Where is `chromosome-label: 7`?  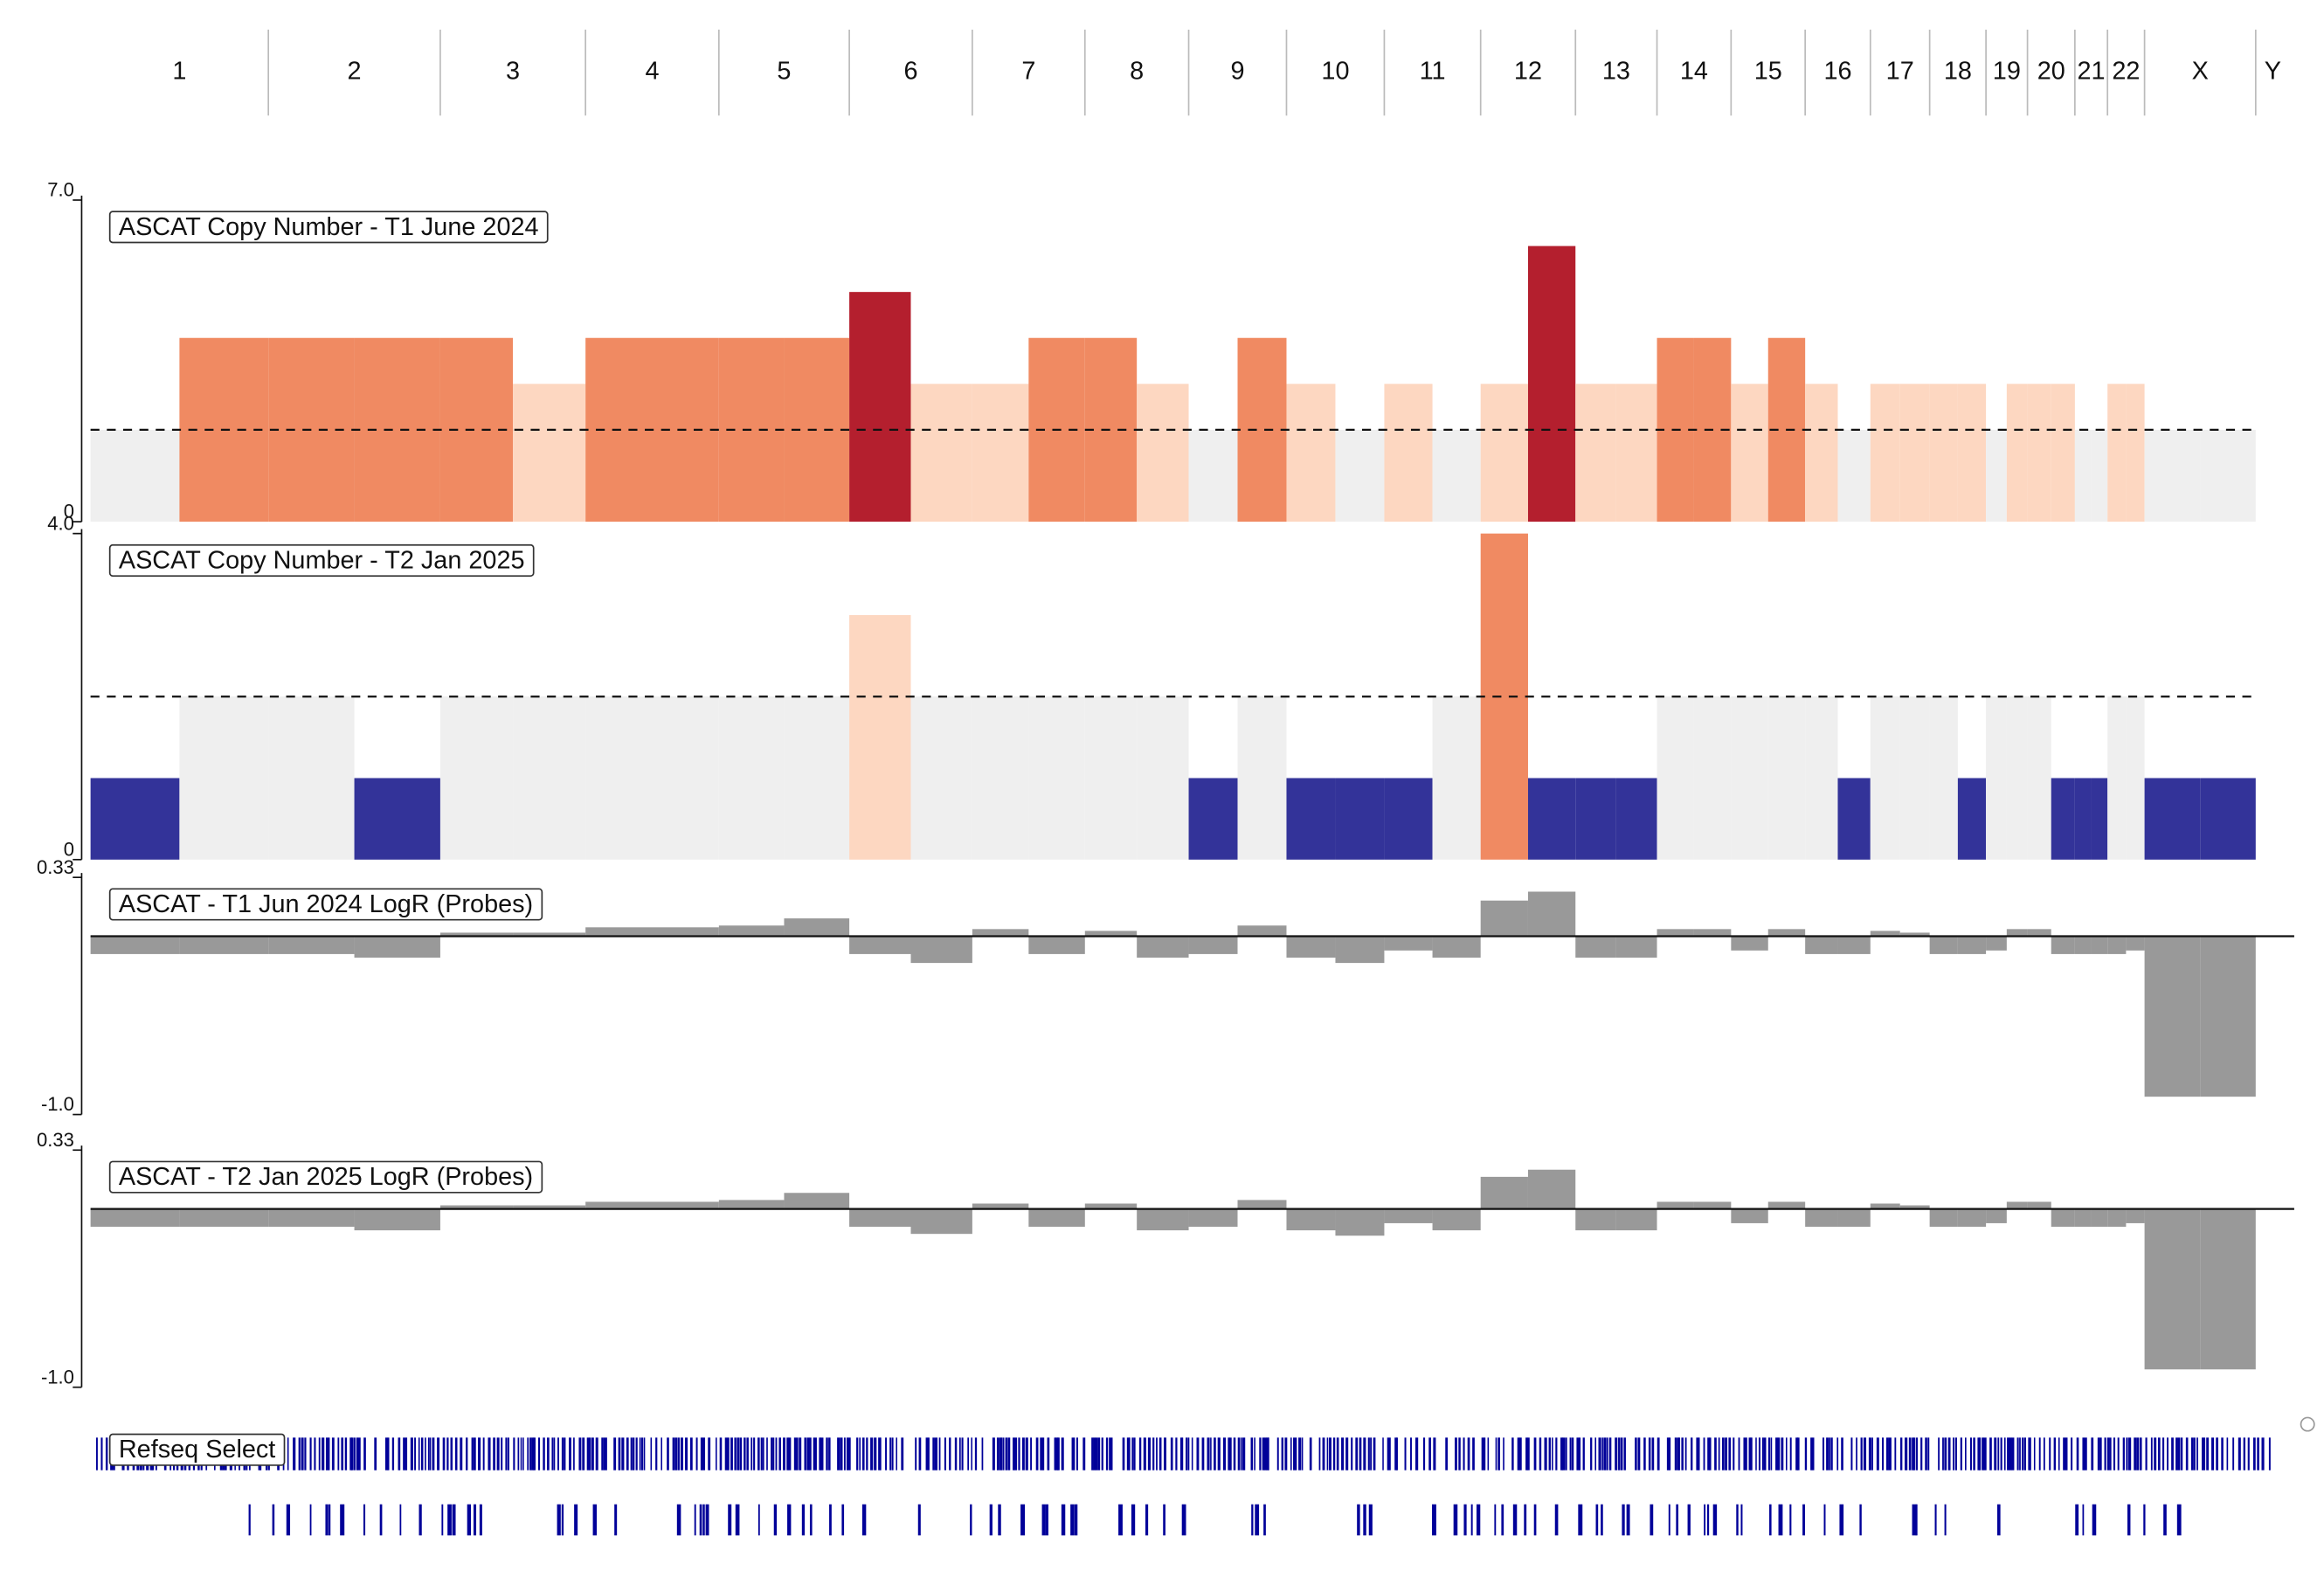 chromosome-label: 7 is located at coordinates (1028, 72).